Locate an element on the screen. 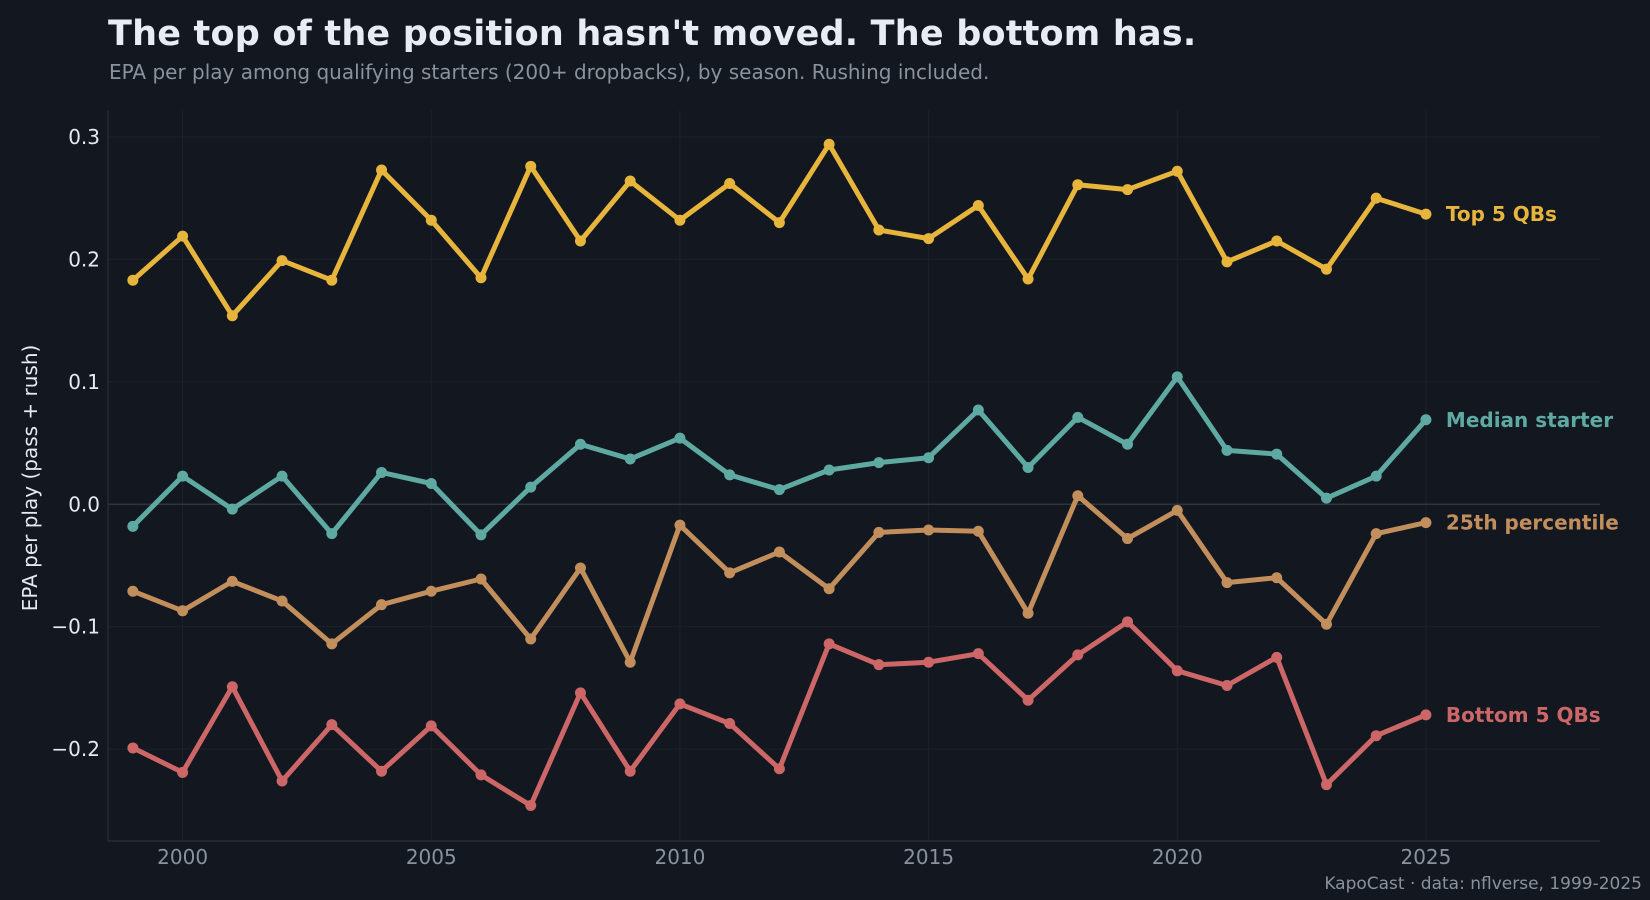  y-tick-label: 0.1 is located at coordinates (84, 382).